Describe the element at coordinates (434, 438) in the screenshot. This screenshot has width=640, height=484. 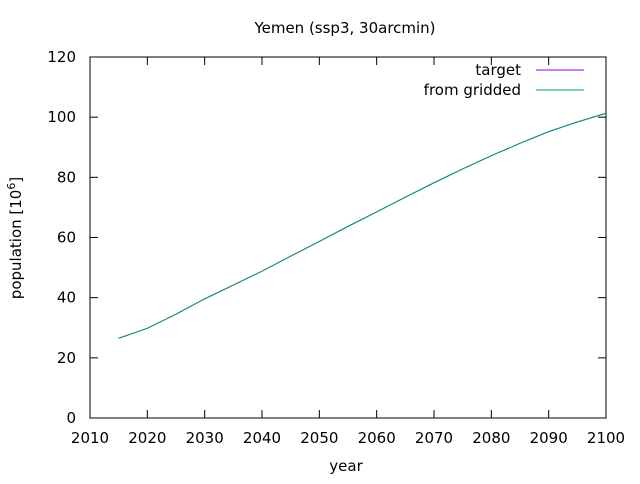
I see `x-tick-label: 2070` at that location.